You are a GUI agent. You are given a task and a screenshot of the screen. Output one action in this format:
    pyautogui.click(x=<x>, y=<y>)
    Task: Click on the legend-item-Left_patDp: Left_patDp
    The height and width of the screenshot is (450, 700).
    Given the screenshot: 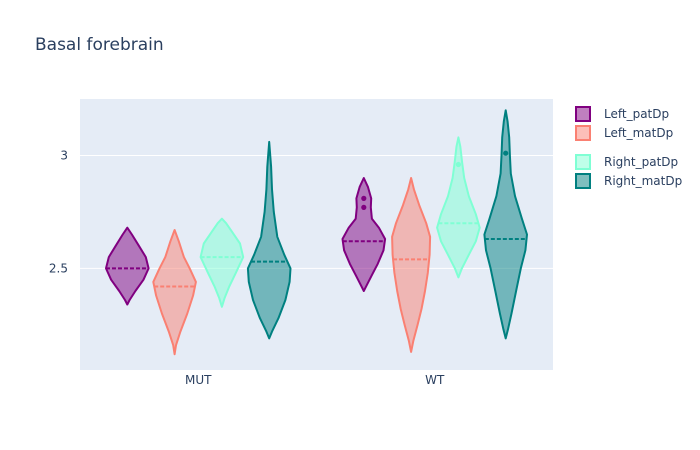 What is the action you would take?
    pyautogui.click(x=622, y=114)
    